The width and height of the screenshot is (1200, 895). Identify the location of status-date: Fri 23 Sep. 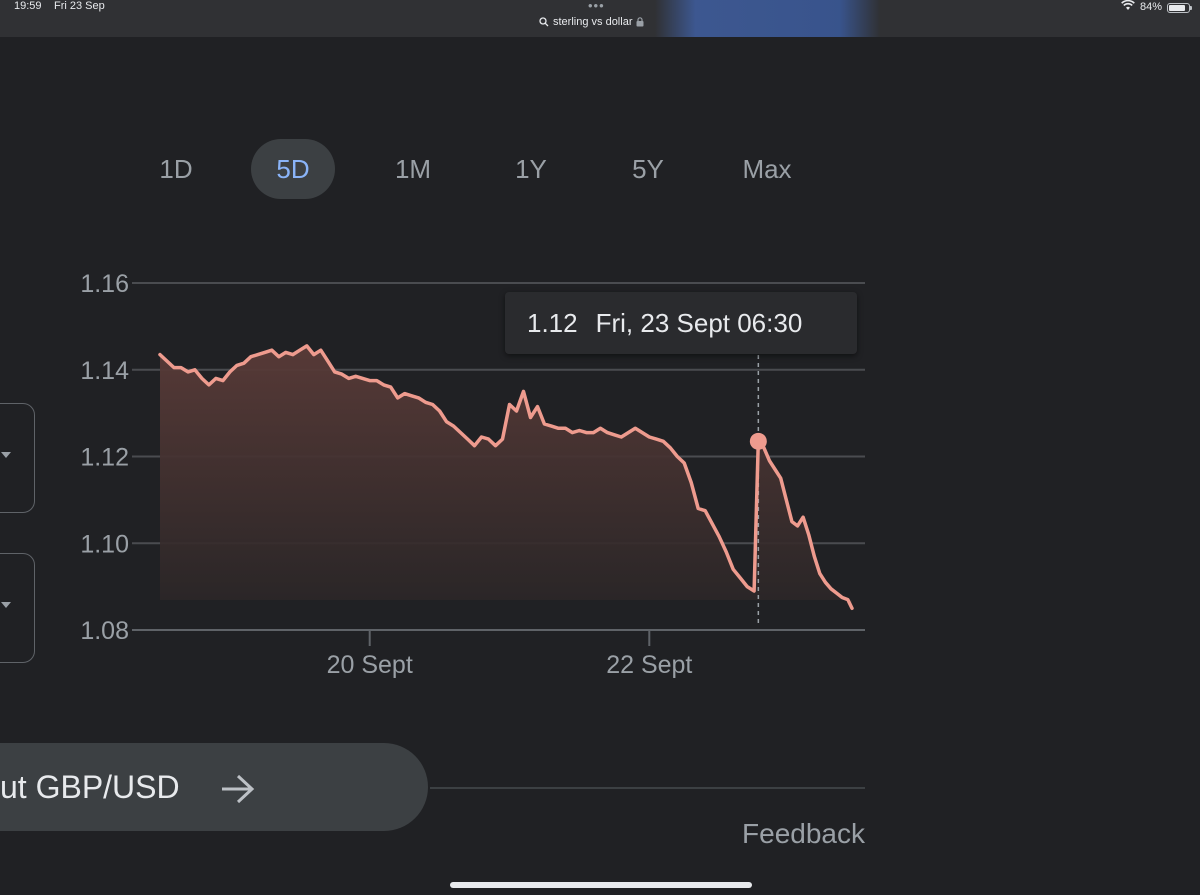
(79, 6).